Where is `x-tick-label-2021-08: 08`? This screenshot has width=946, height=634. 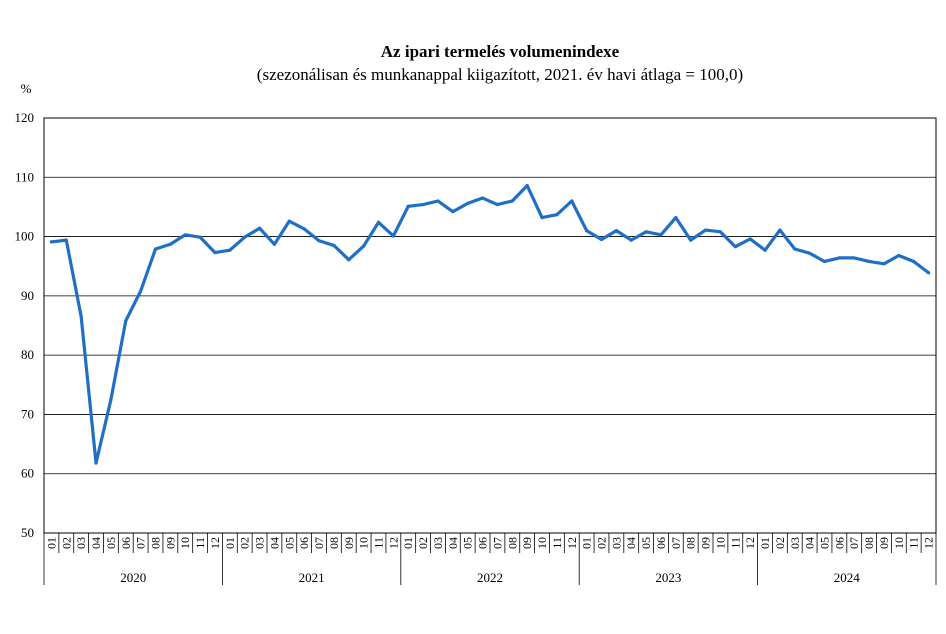
x-tick-label-2021-08: 08 is located at coordinates (334, 543).